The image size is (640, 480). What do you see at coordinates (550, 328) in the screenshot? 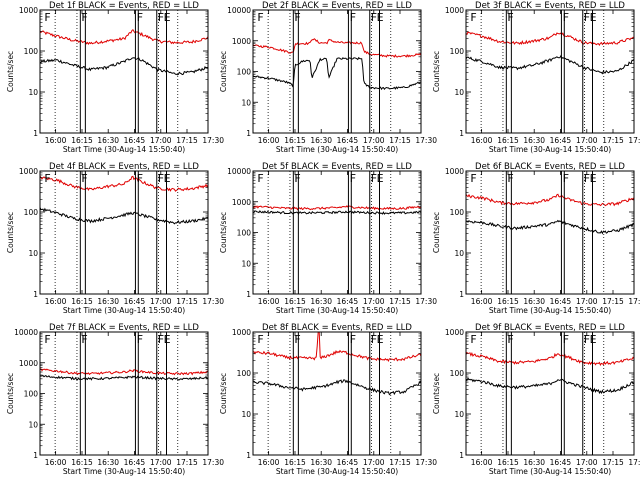
I see `panel-title: Det 9f BLACK = Events, RED = LLD` at bounding box center [550, 328].